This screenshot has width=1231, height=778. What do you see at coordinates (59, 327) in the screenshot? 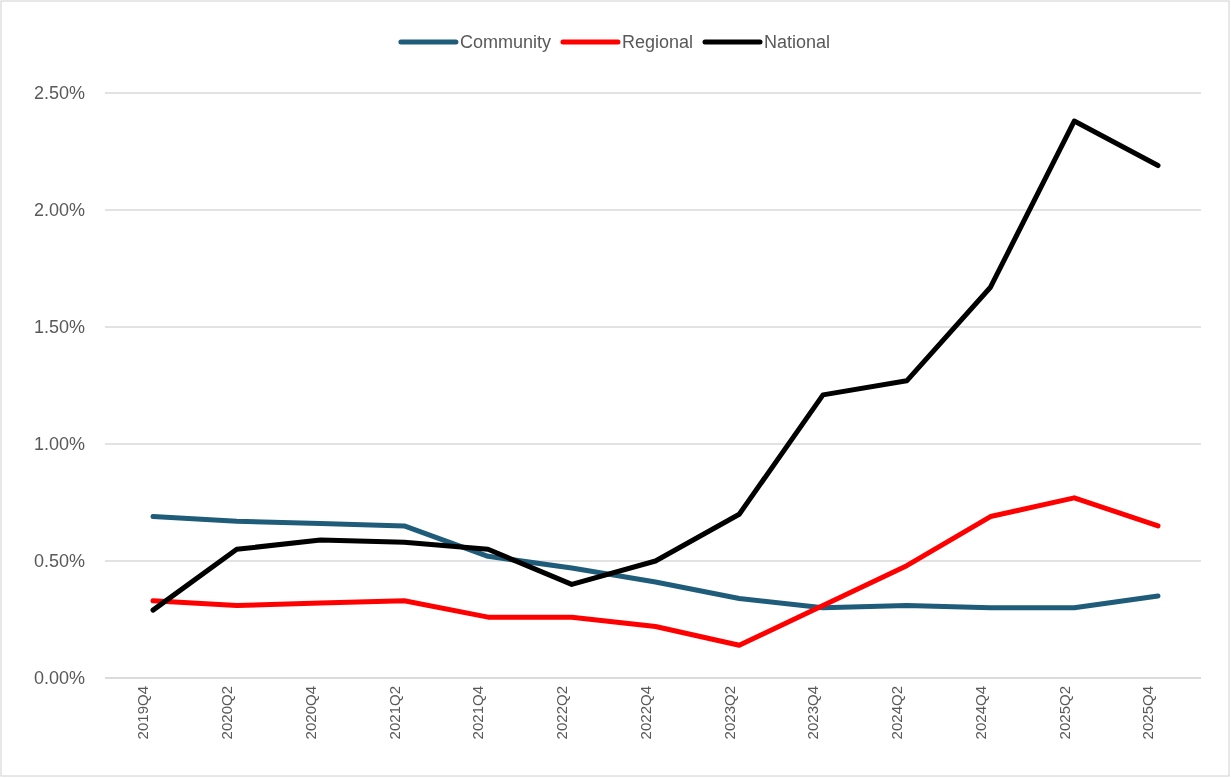
I see `y-tick-label: 1.50%` at bounding box center [59, 327].